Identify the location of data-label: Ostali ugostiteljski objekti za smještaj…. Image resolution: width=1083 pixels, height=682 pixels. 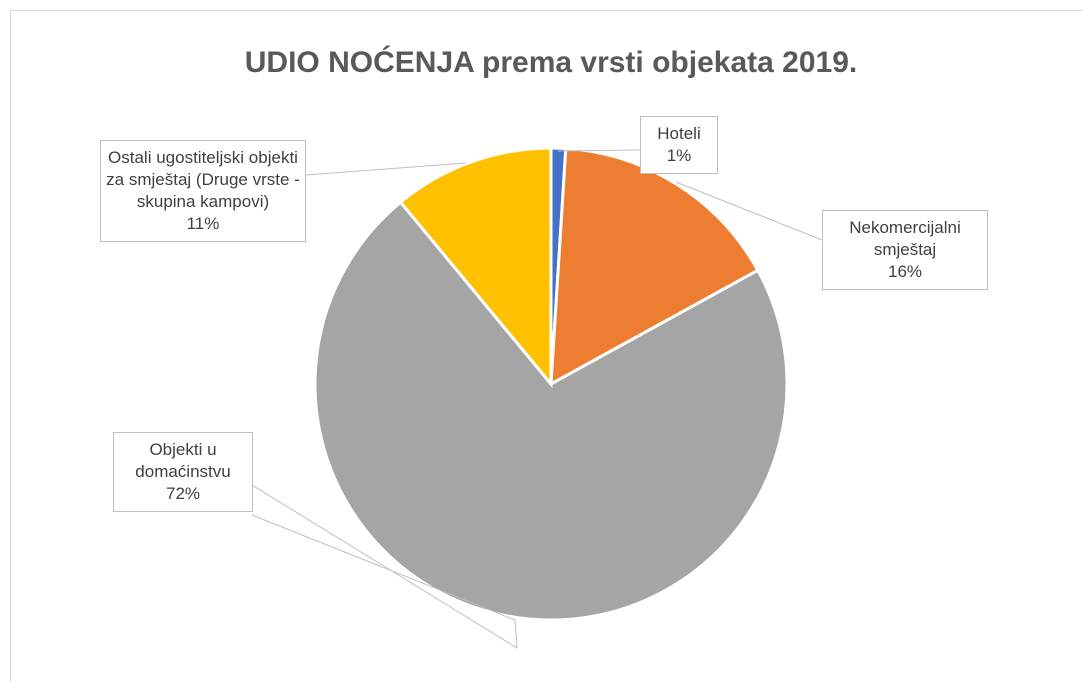
(203, 191).